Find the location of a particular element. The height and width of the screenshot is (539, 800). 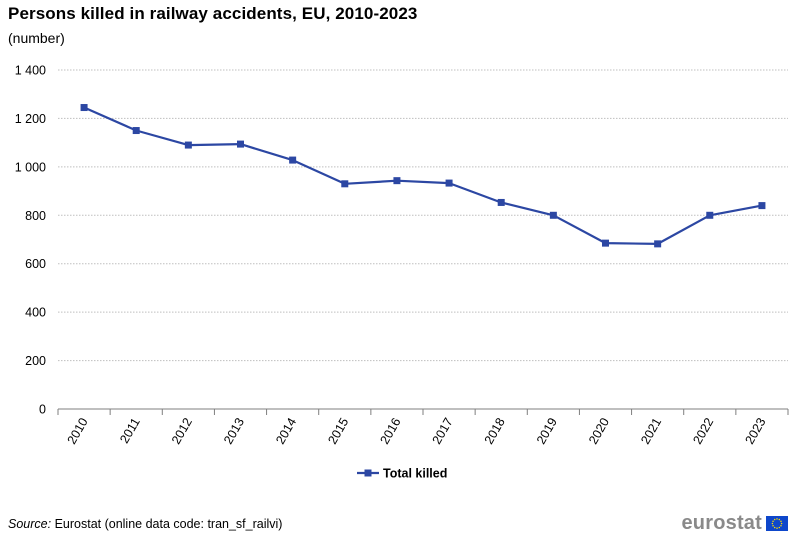

x-tick-label: 2017 is located at coordinates (443, 430).